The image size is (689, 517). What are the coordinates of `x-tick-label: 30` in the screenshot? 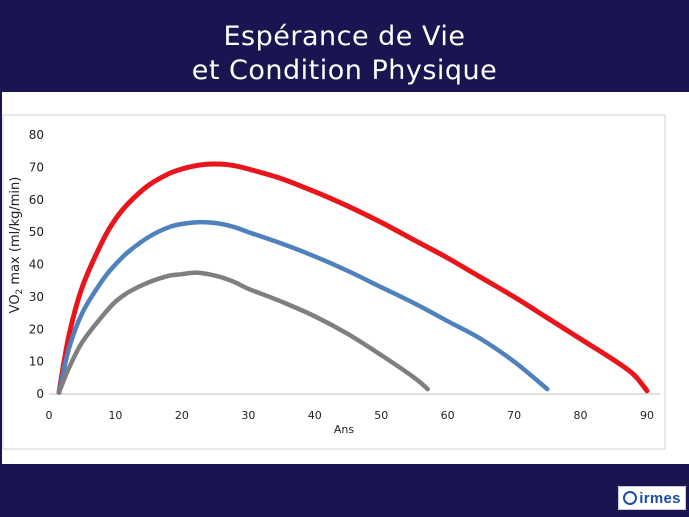 It's located at (248, 415).